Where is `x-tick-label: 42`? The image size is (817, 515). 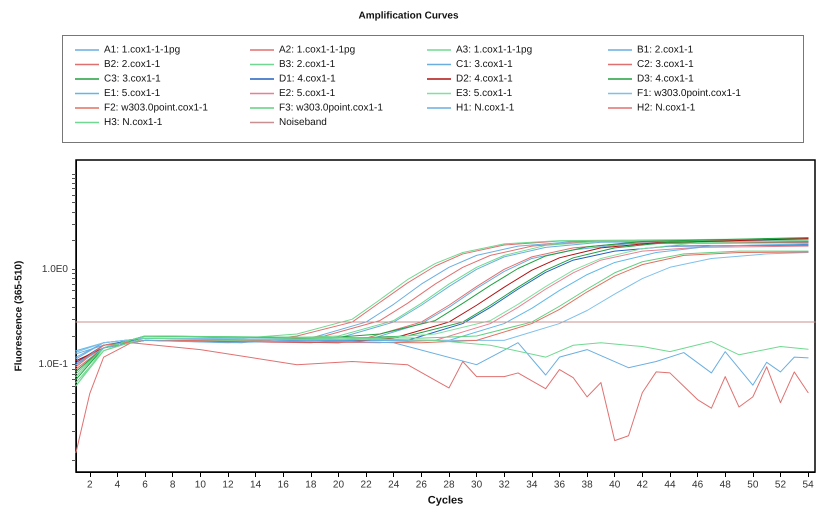 x-tick-label: 42 is located at coordinates (642, 485).